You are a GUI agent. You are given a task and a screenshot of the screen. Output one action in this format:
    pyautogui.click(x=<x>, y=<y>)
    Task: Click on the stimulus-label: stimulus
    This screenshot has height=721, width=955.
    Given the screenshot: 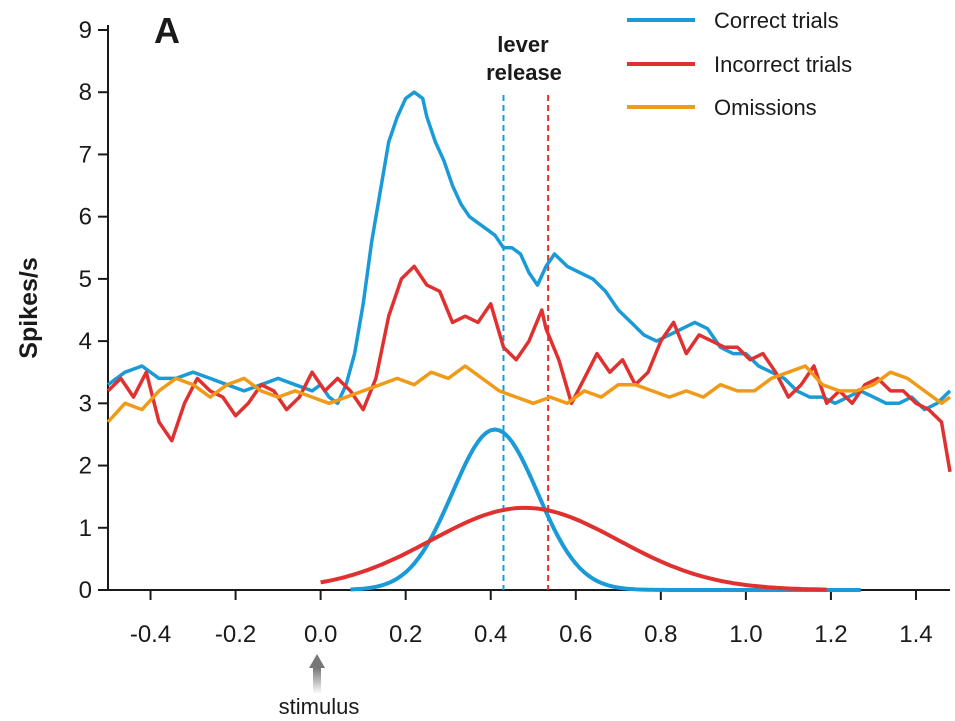 What is the action you would take?
    pyautogui.click(x=319, y=706)
    